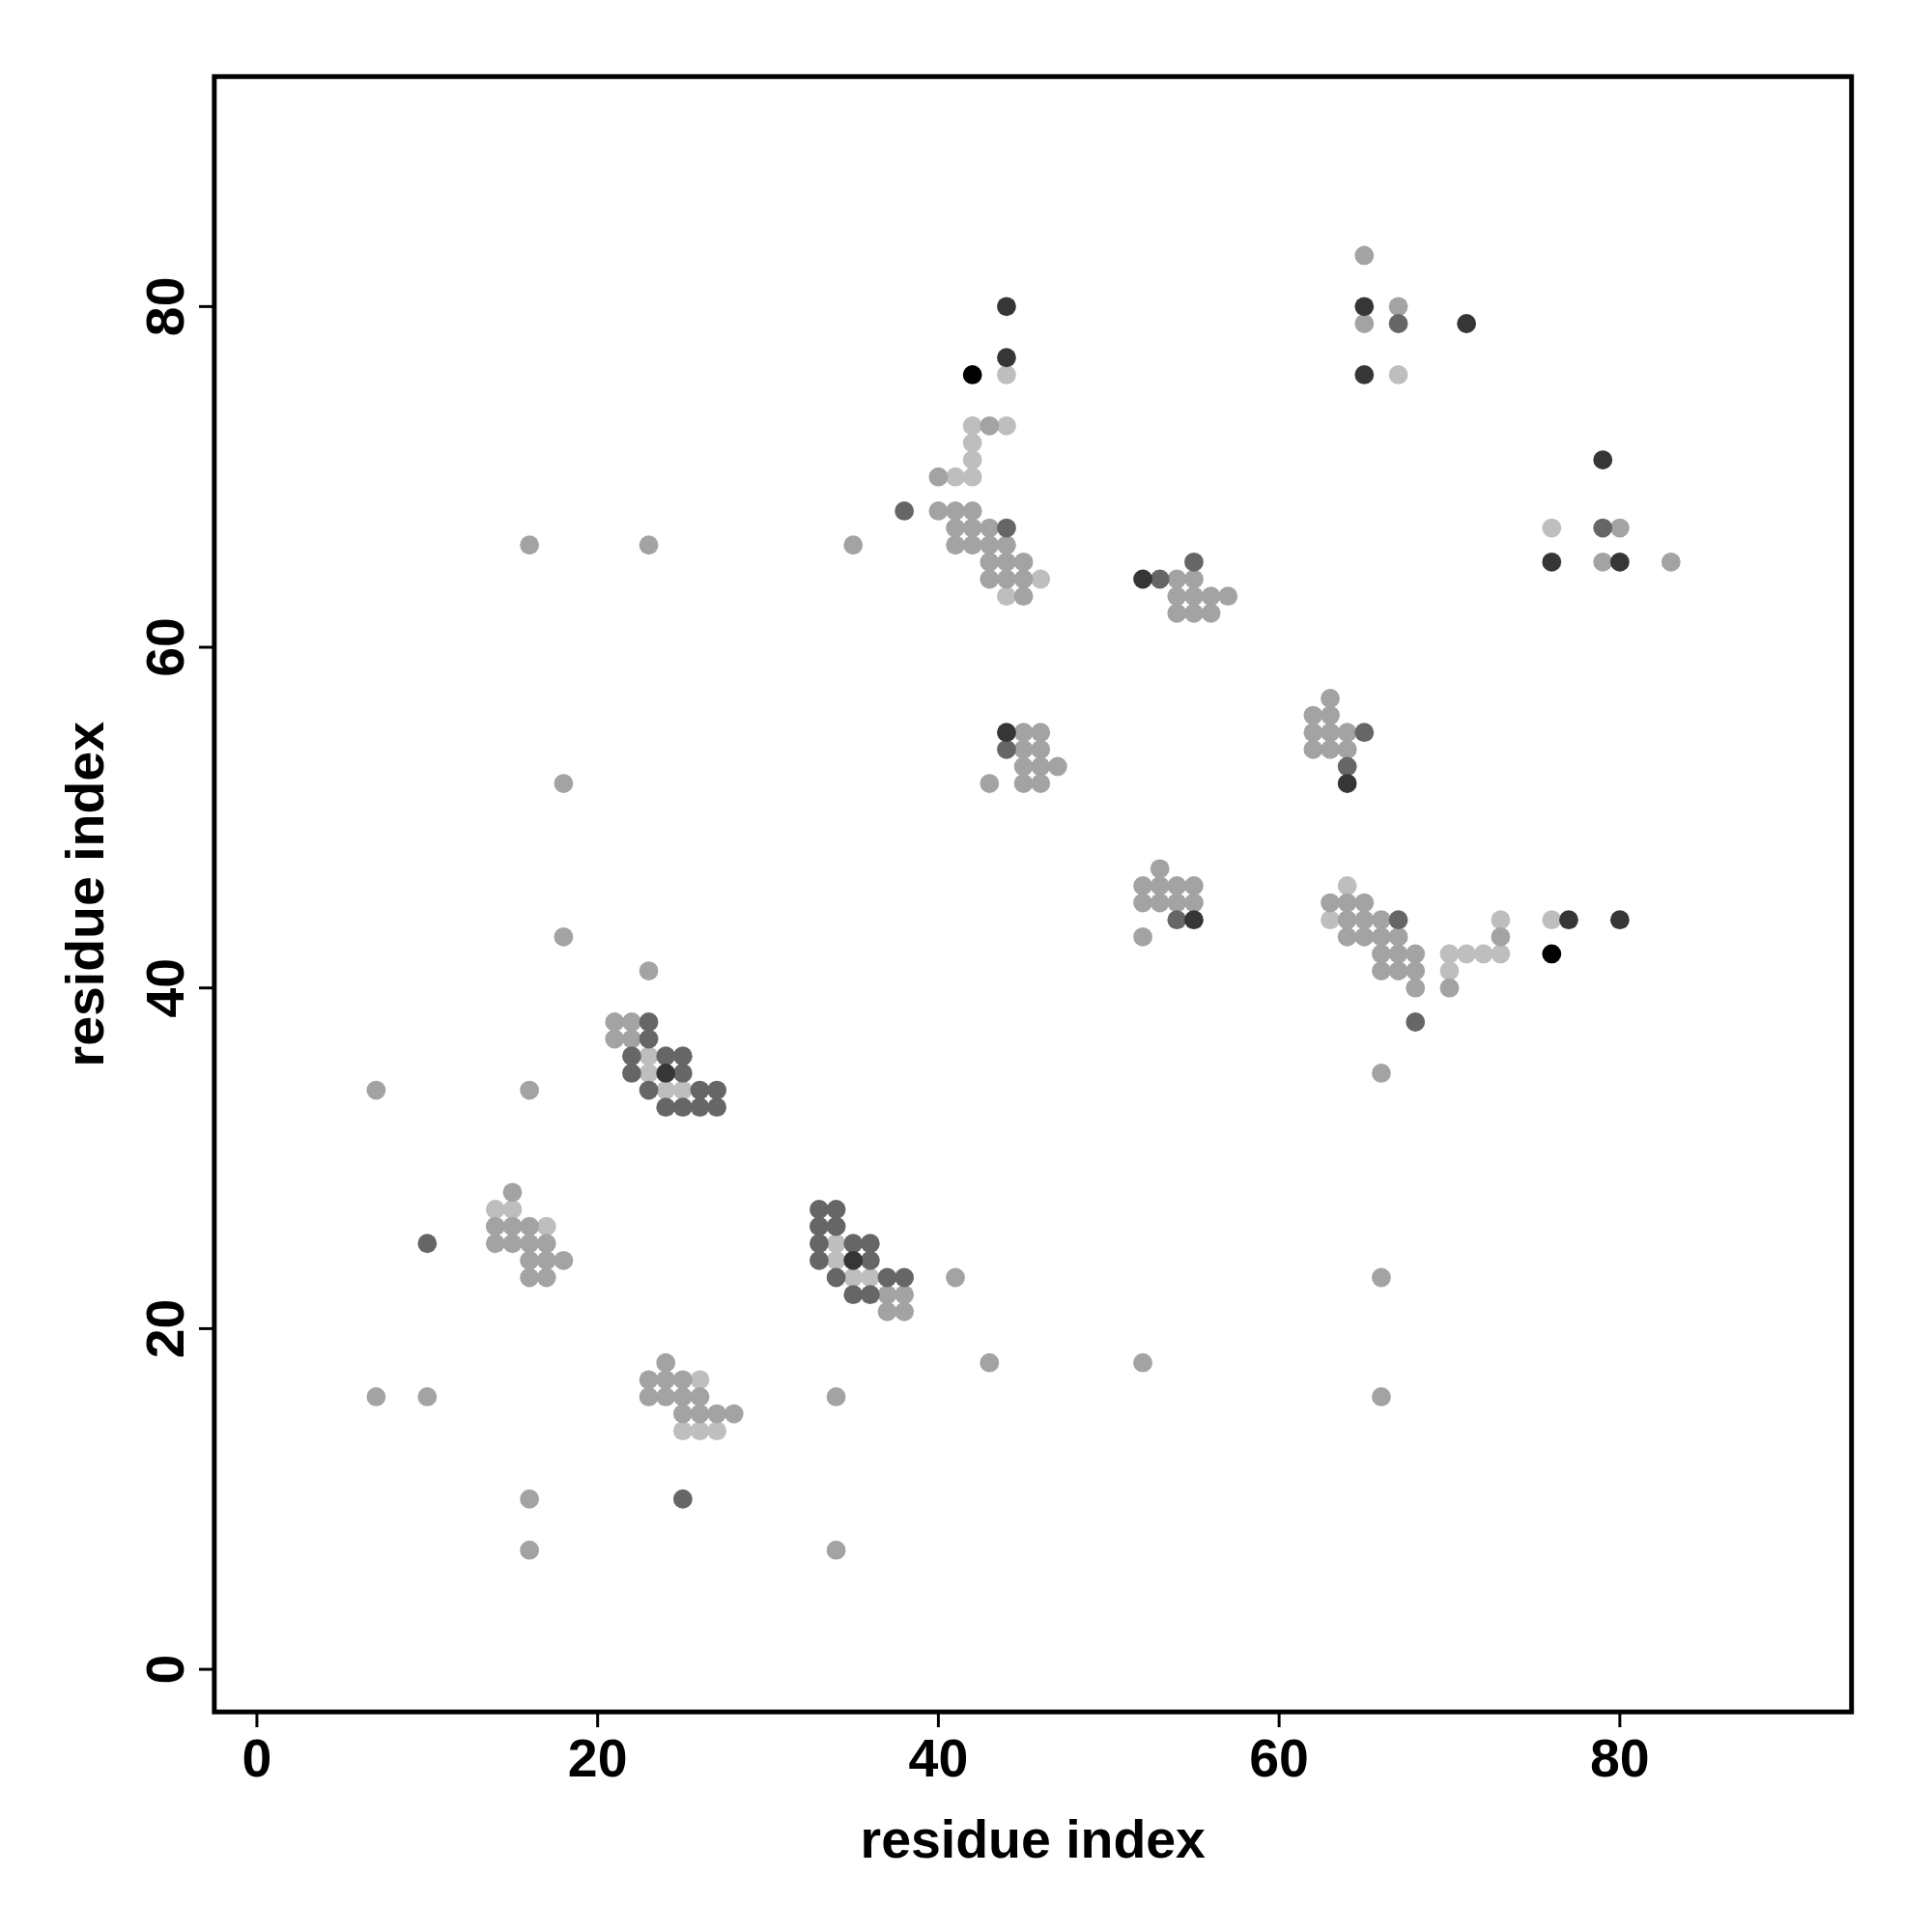 The height and width of the screenshot is (1932, 1932). Describe the element at coordinates (165, 987) in the screenshot. I see `y-tick-label: 40` at that location.